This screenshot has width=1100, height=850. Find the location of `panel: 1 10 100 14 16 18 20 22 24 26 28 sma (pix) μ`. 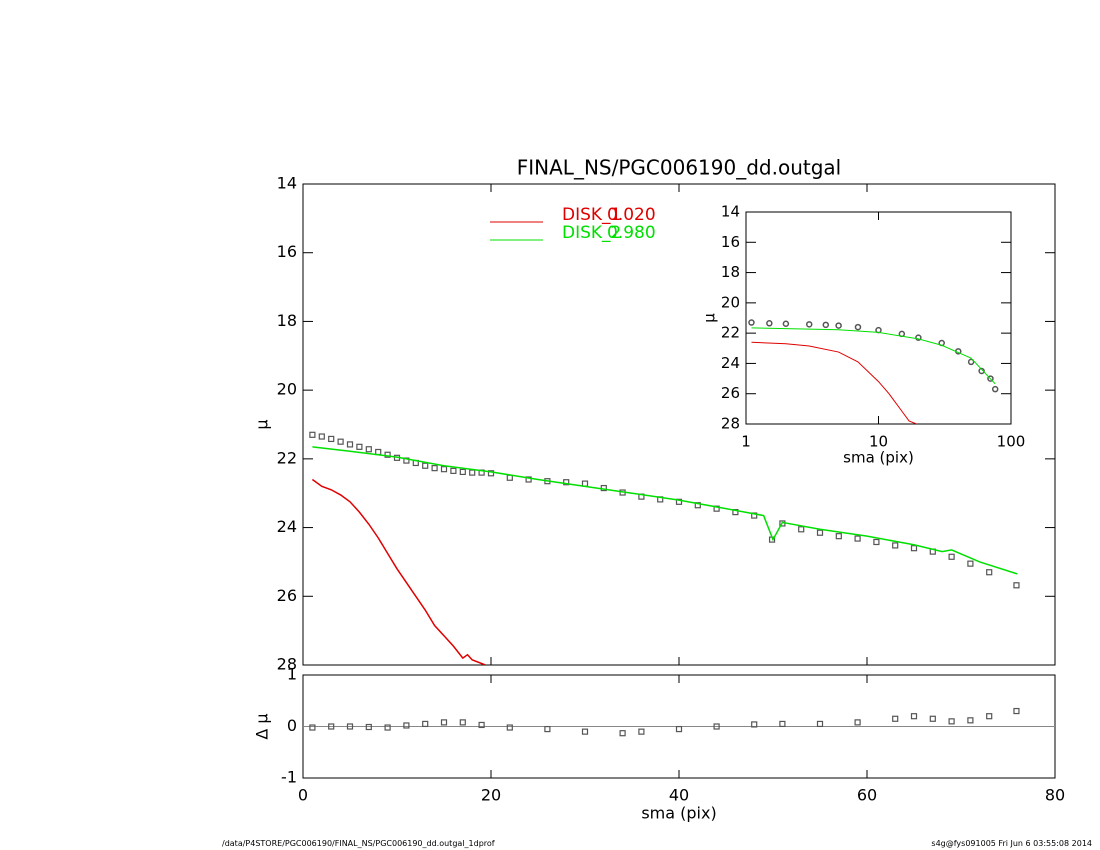

panel: 1 10 100 14 16 18 20 22 24 26 28 sma (pix) μ is located at coordinates (863, 335).